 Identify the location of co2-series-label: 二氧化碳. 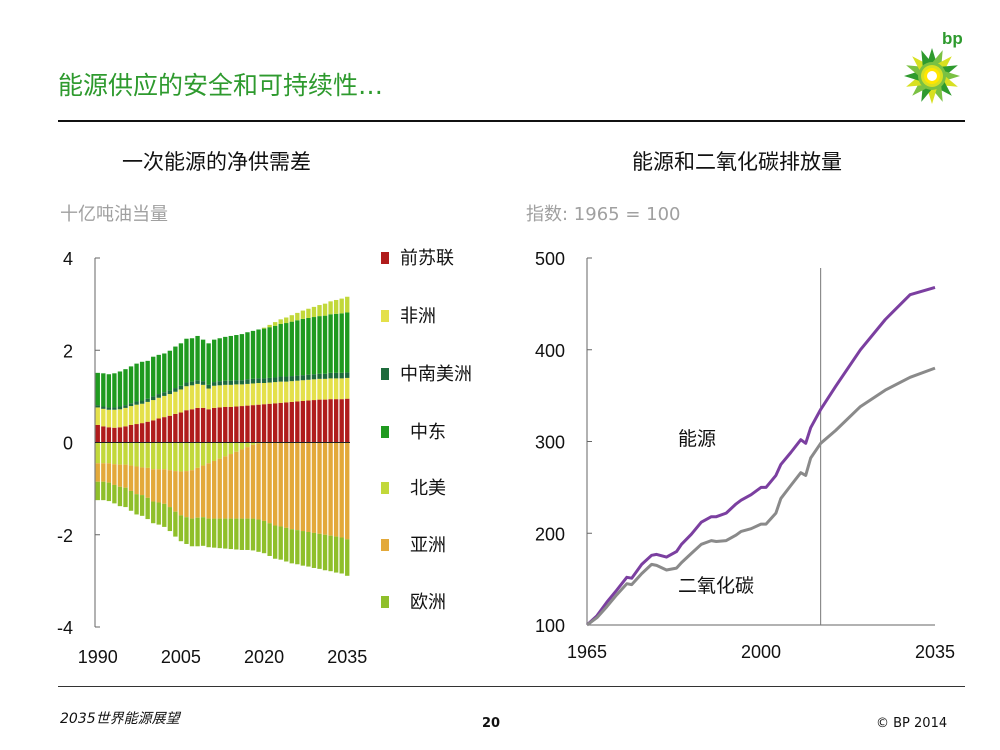
(716, 586).